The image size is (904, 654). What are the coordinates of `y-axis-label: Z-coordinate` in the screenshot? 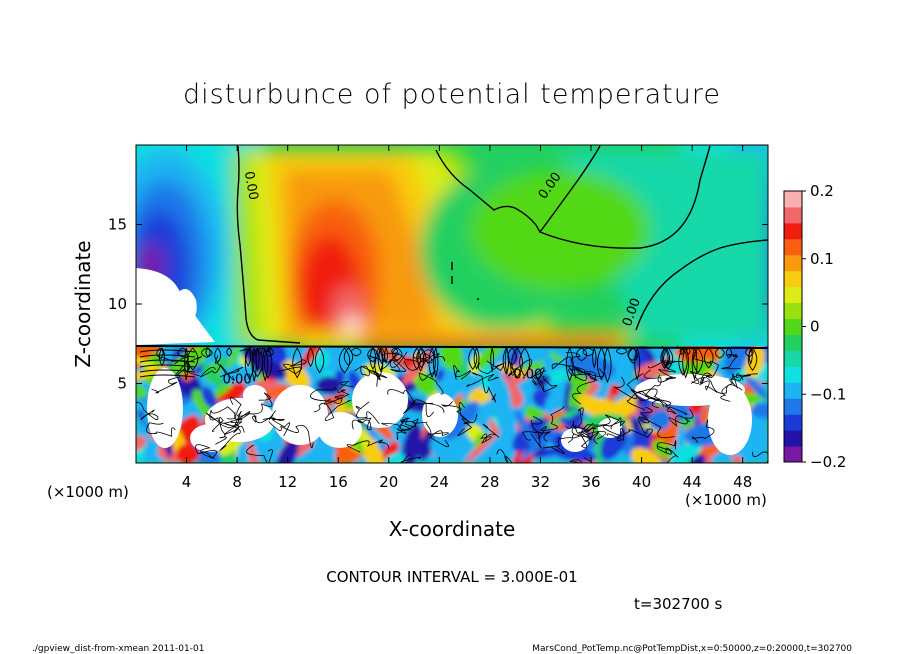 It's located at (83, 303).